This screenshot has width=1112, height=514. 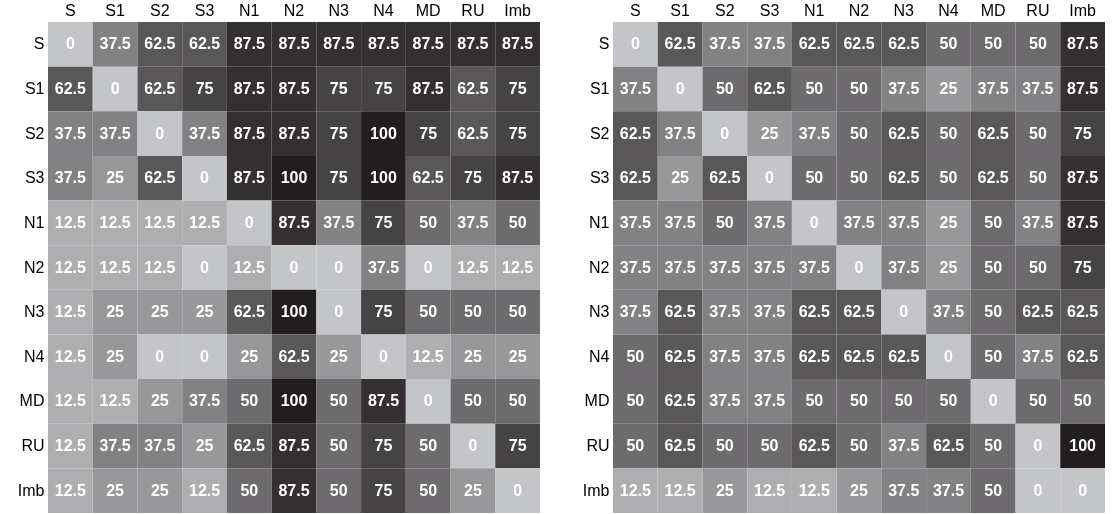 What do you see at coordinates (31, 490) in the screenshot?
I see `y-tick-label: Imb` at bounding box center [31, 490].